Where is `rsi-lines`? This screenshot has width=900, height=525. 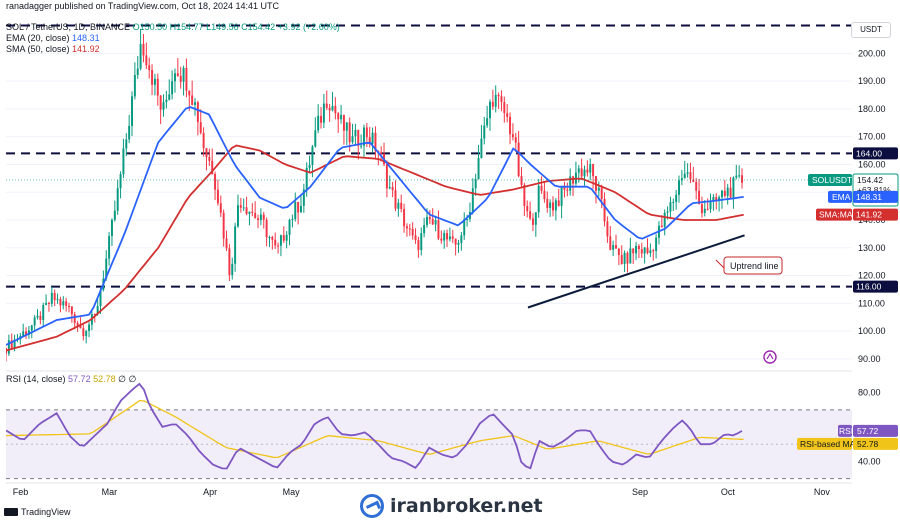 rsi-lines is located at coordinates (375, 426).